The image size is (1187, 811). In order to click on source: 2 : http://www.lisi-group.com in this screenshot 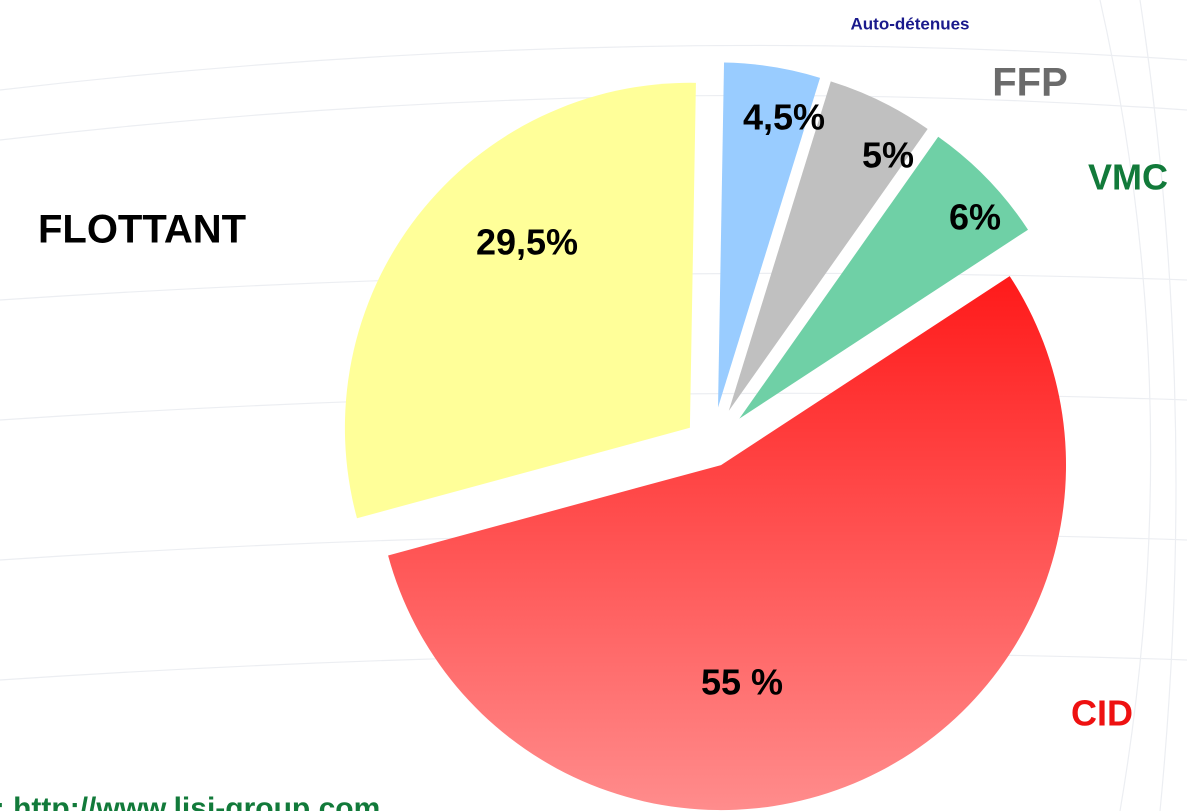, I will do `click(190, 801)`.